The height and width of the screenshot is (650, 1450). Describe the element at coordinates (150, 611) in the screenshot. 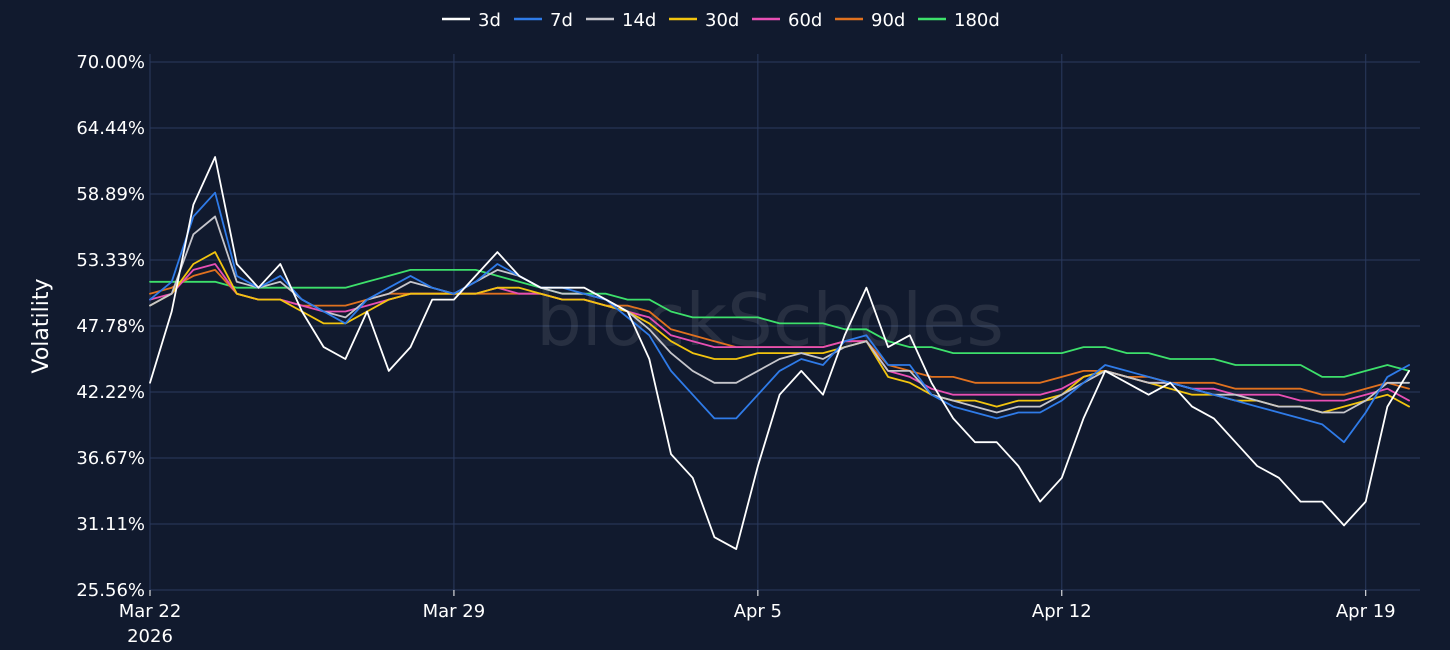

I see `x-tick-label: Mar 22` at that location.